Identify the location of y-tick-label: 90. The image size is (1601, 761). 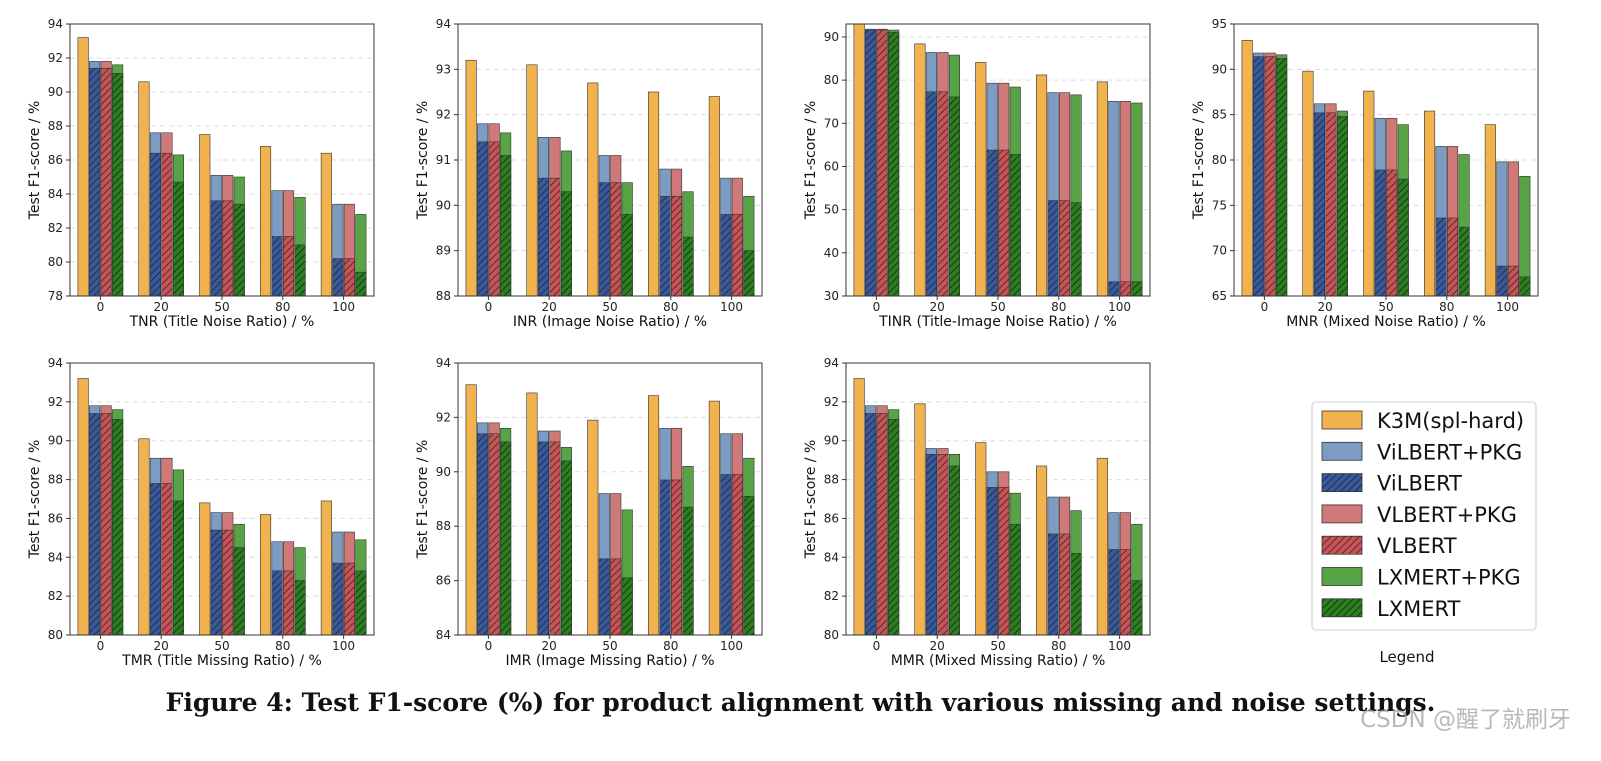
(1219, 69).